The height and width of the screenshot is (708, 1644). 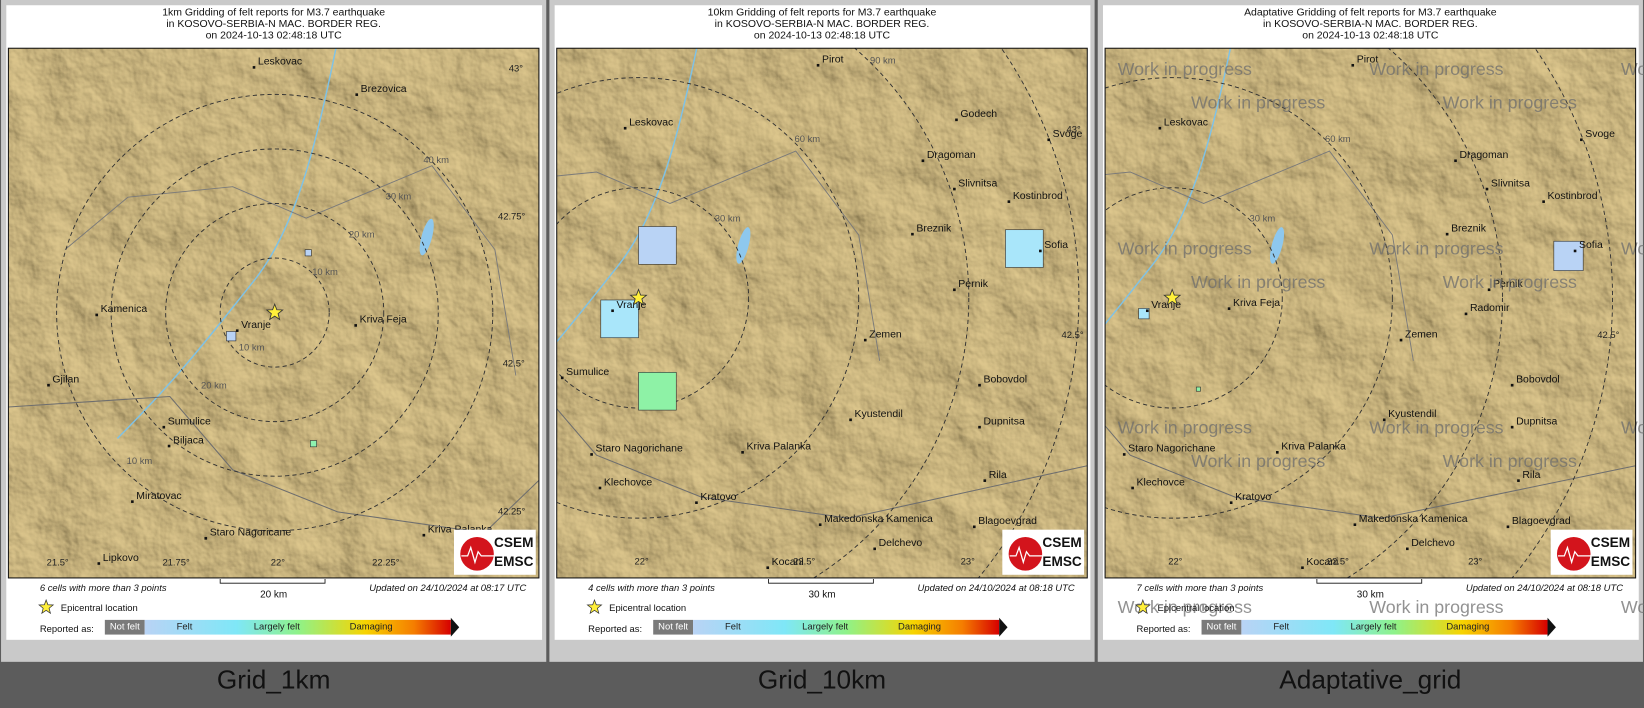 I want to click on place-label: Kyustendil, so click(x=879, y=414).